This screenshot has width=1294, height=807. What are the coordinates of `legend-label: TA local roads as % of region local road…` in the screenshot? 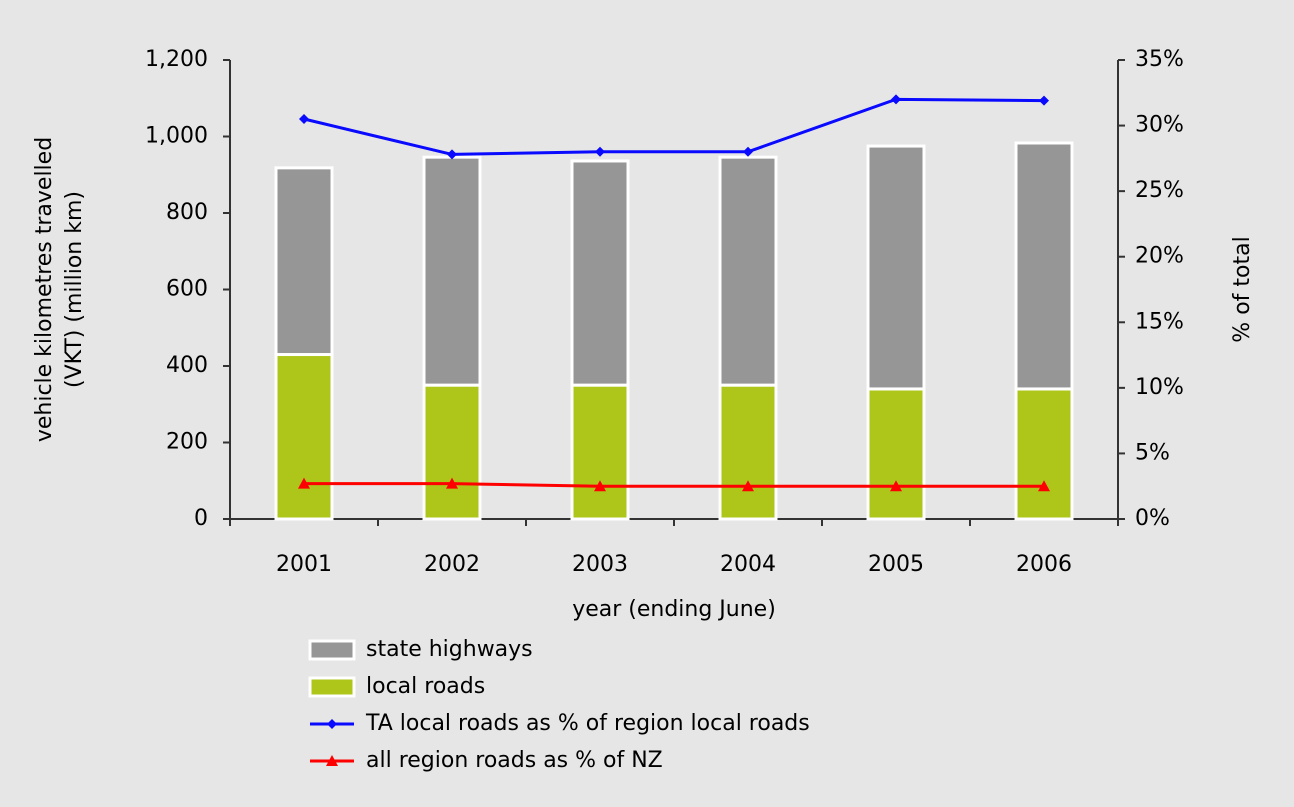 It's located at (587, 723).